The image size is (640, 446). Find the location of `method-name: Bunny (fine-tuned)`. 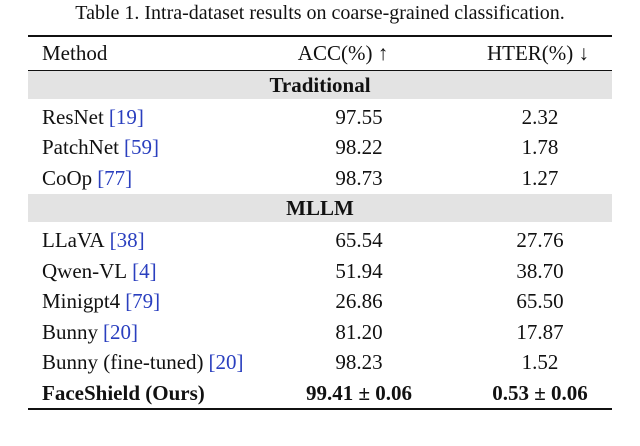

method-name: Bunny (fine-tuned) is located at coordinates (123, 362).